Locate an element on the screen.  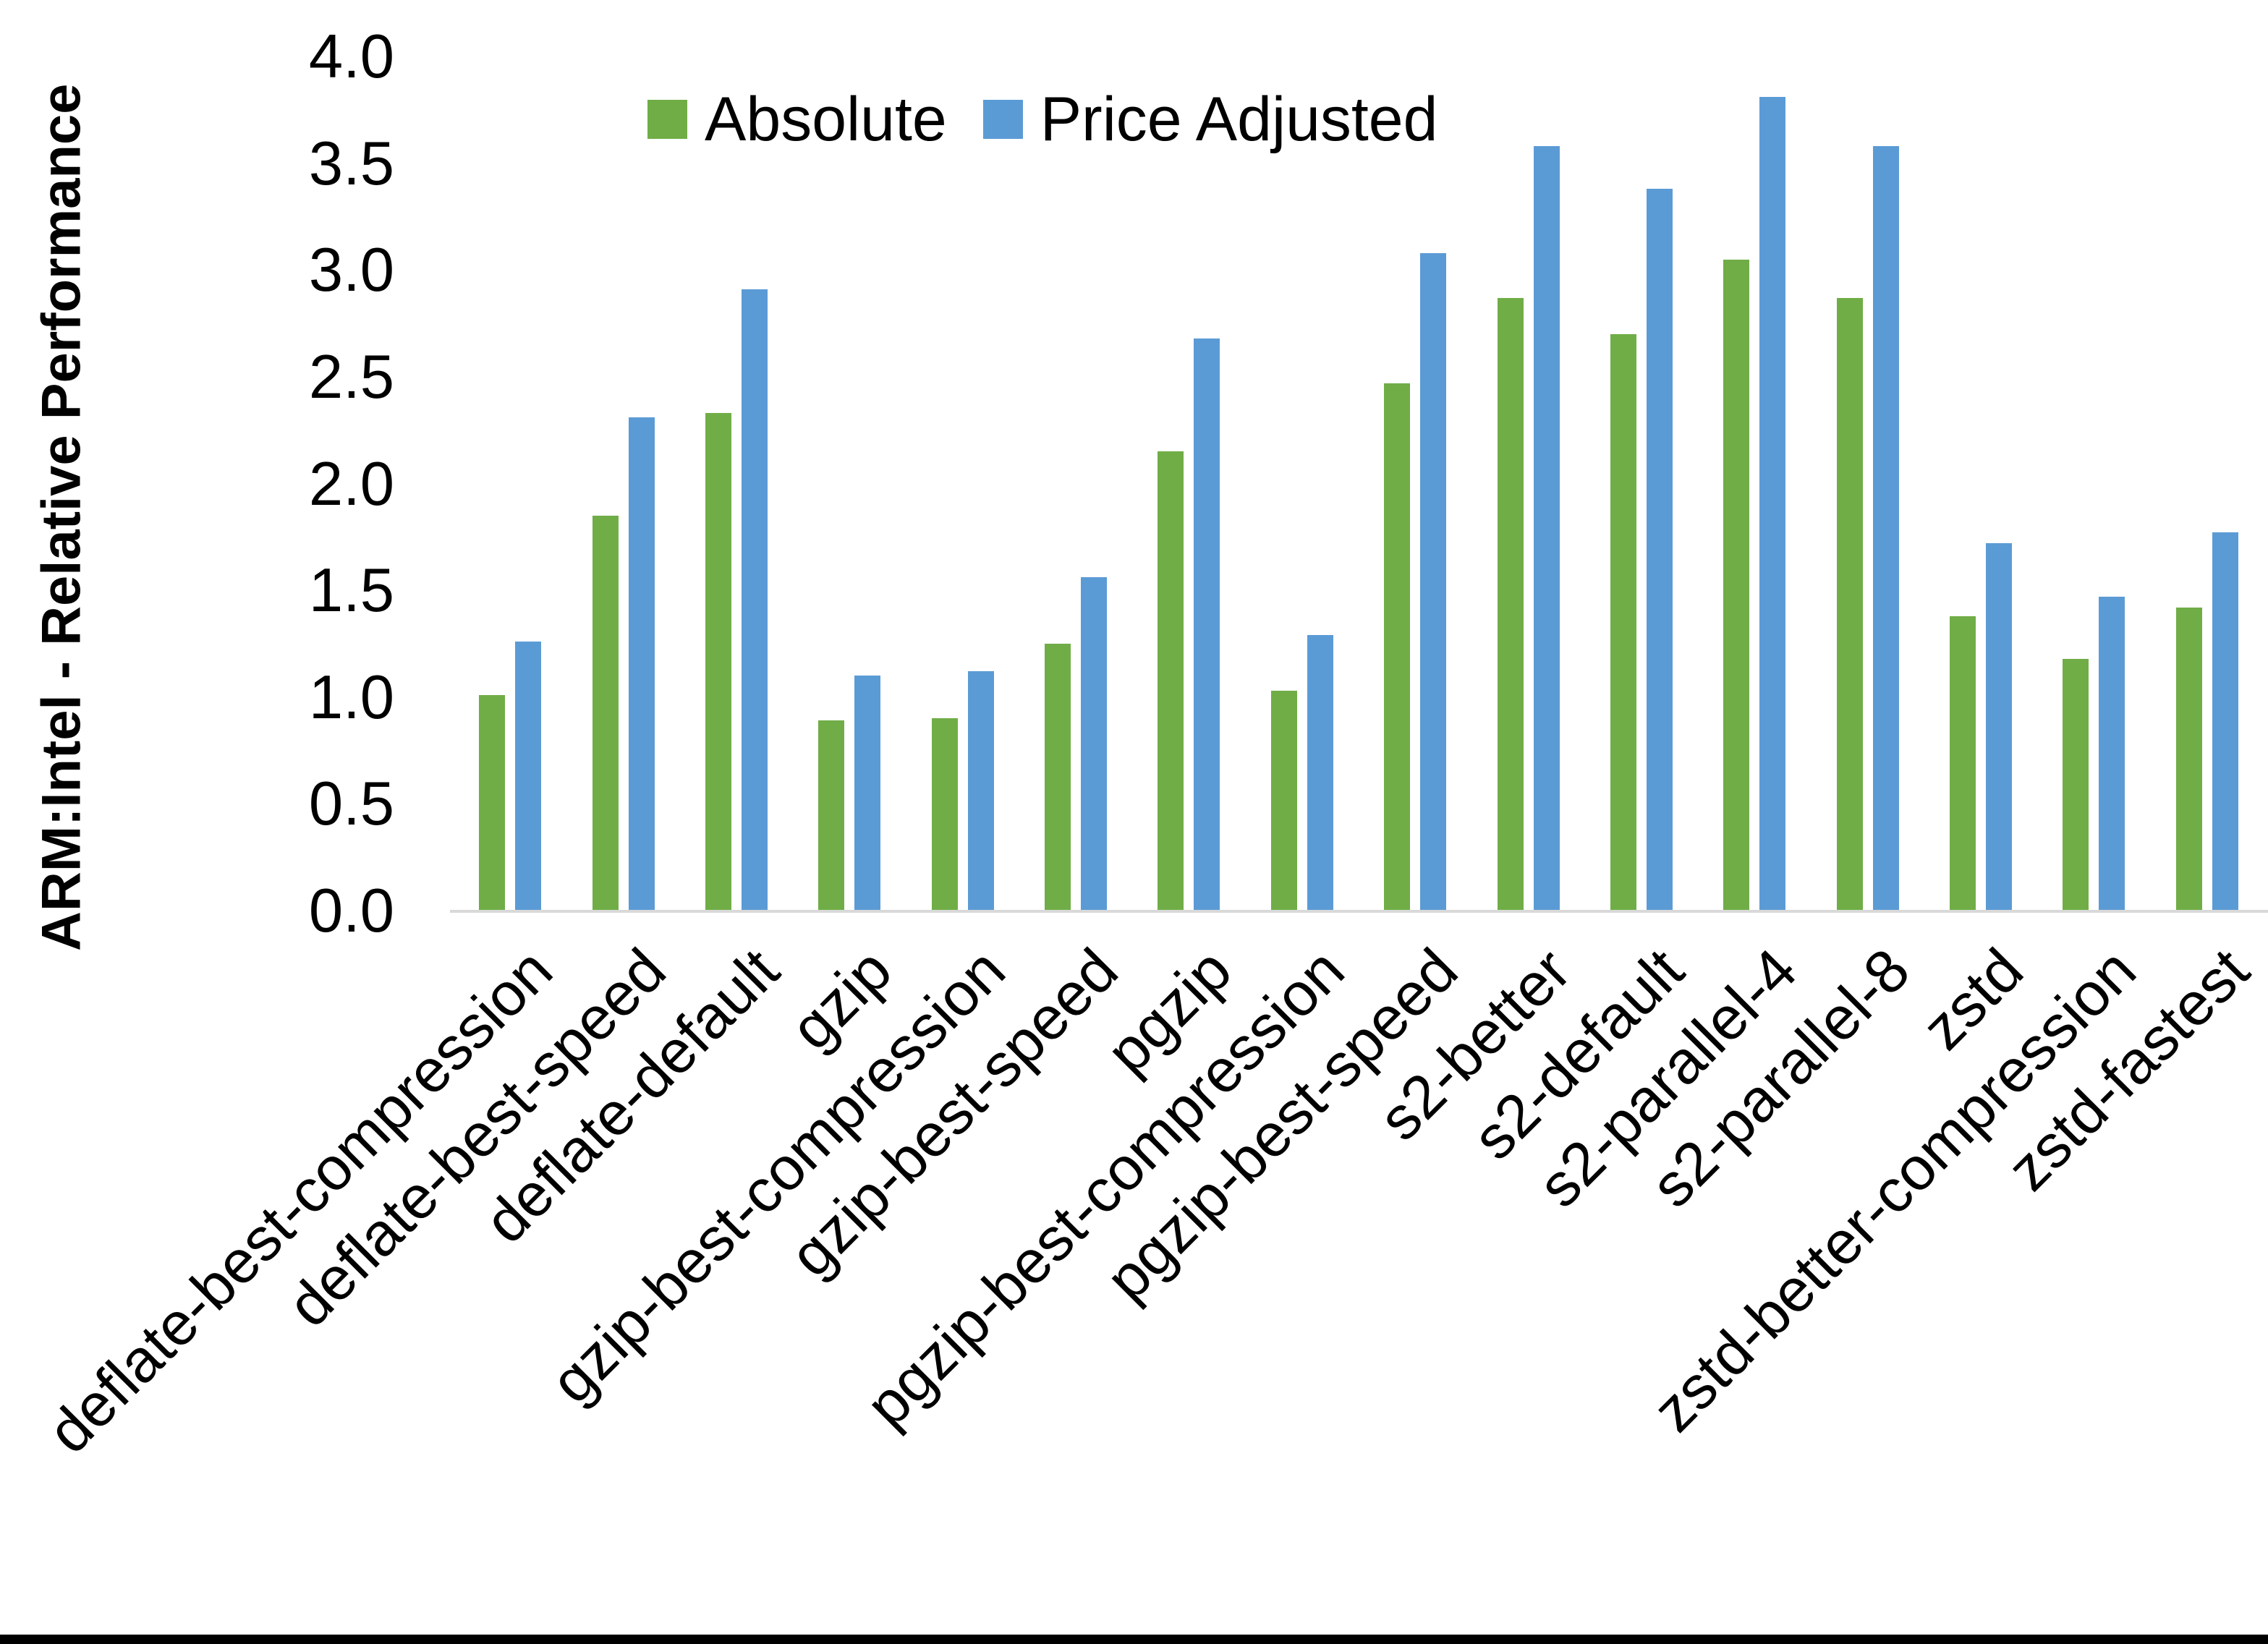
bar-absolute-gzip-best-speed is located at coordinates (1058, 777).